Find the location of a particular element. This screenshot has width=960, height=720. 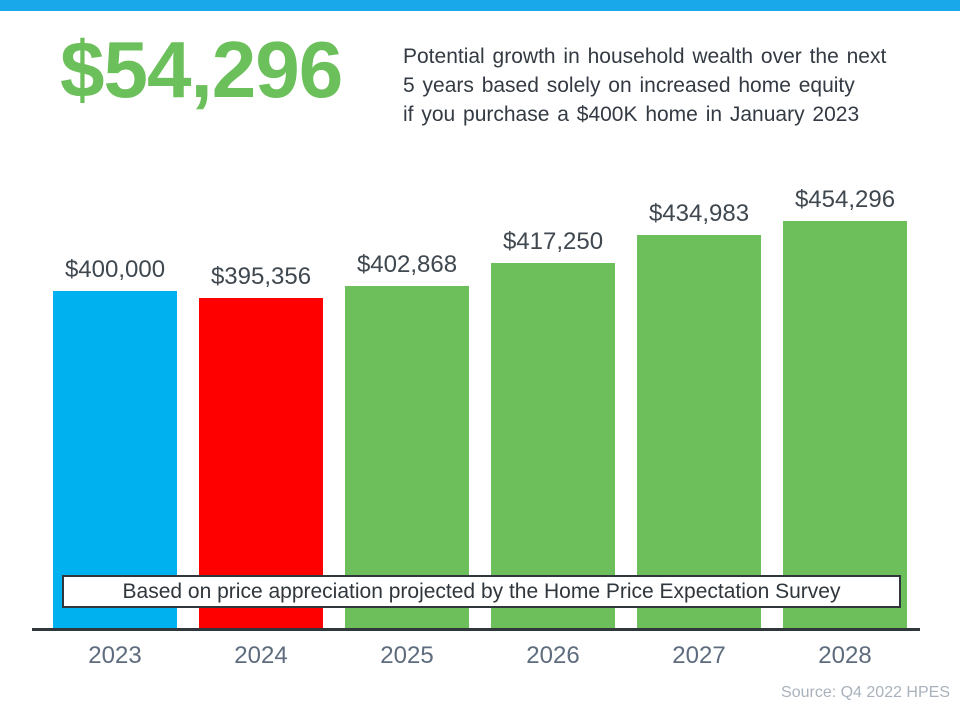

bar-column-2027: $434,983 is located at coordinates (699, 407).